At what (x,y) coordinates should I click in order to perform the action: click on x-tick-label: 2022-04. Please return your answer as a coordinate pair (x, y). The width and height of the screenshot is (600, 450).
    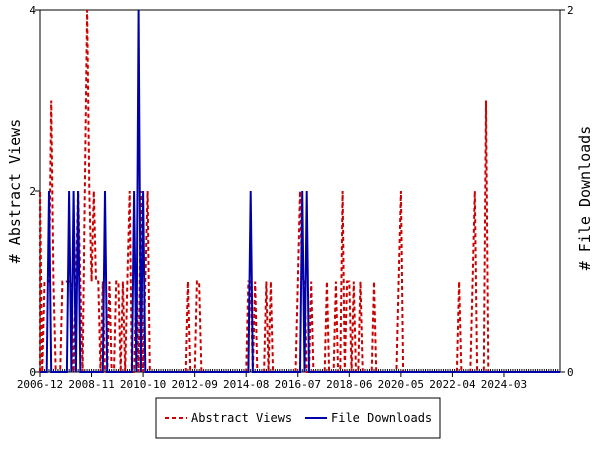
    Looking at the image, I should click on (452, 384).